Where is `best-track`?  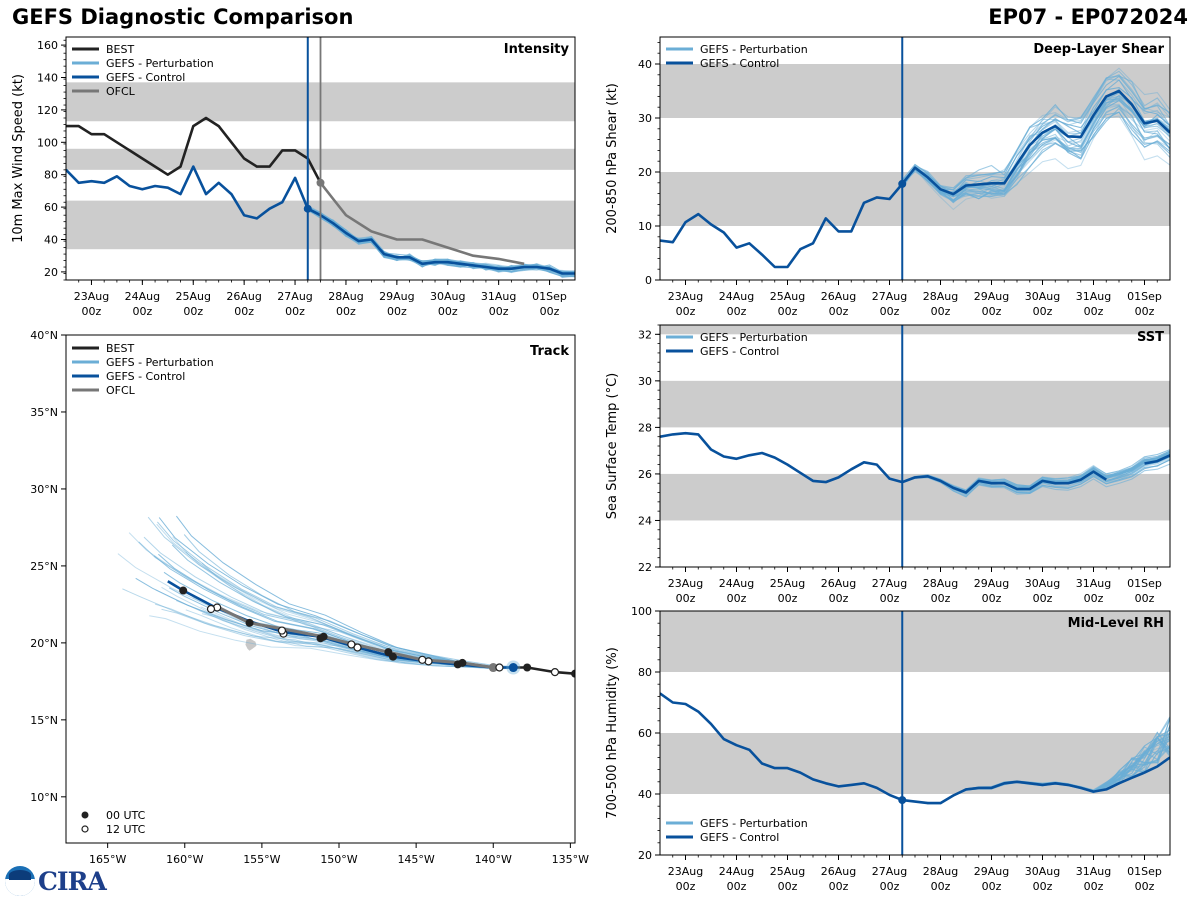
best-track is located at coordinates (544, 670).